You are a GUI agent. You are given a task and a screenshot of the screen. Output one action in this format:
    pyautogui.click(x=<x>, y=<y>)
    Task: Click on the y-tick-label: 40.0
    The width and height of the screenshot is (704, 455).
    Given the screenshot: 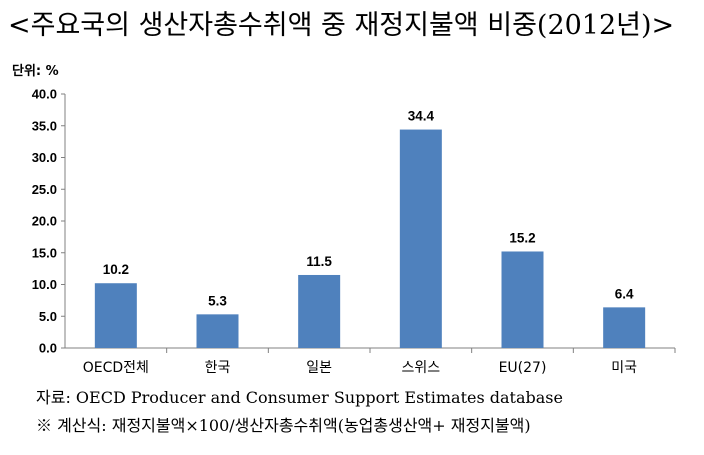 What is the action you would take?
    pyautogui.click(x=44, y=94)
    